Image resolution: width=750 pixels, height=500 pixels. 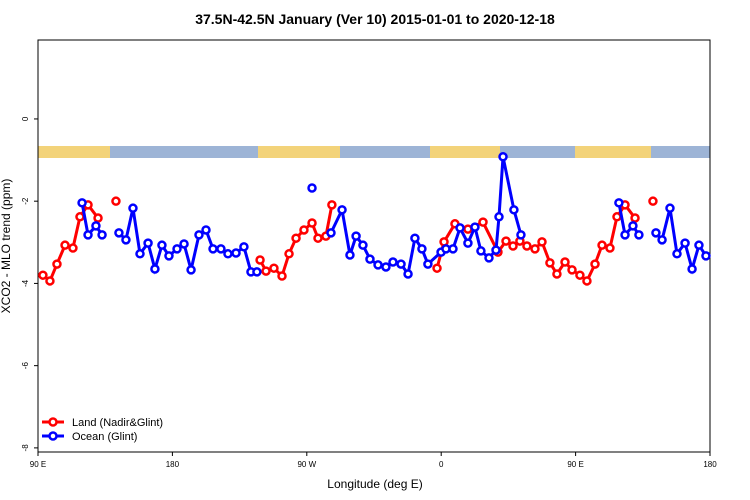 What do you see at coordinates (25, 448) in the screenshot?
I see `y-tick-label: -8` at bounding box center [25, 448].